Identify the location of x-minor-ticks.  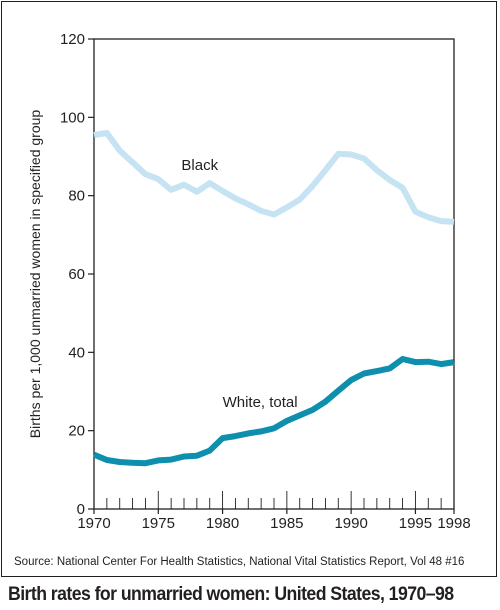
(274, 500).